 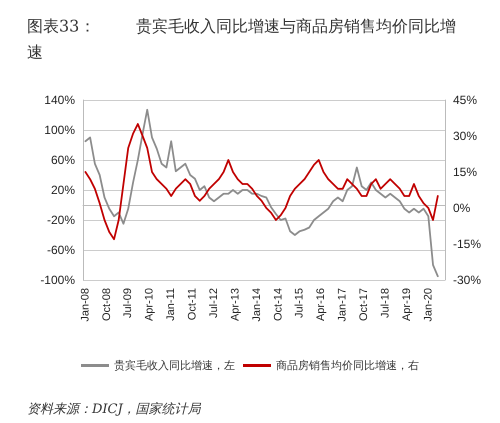 I want to click on x-tick-label: Jan-08, so click(x=85, y=305).